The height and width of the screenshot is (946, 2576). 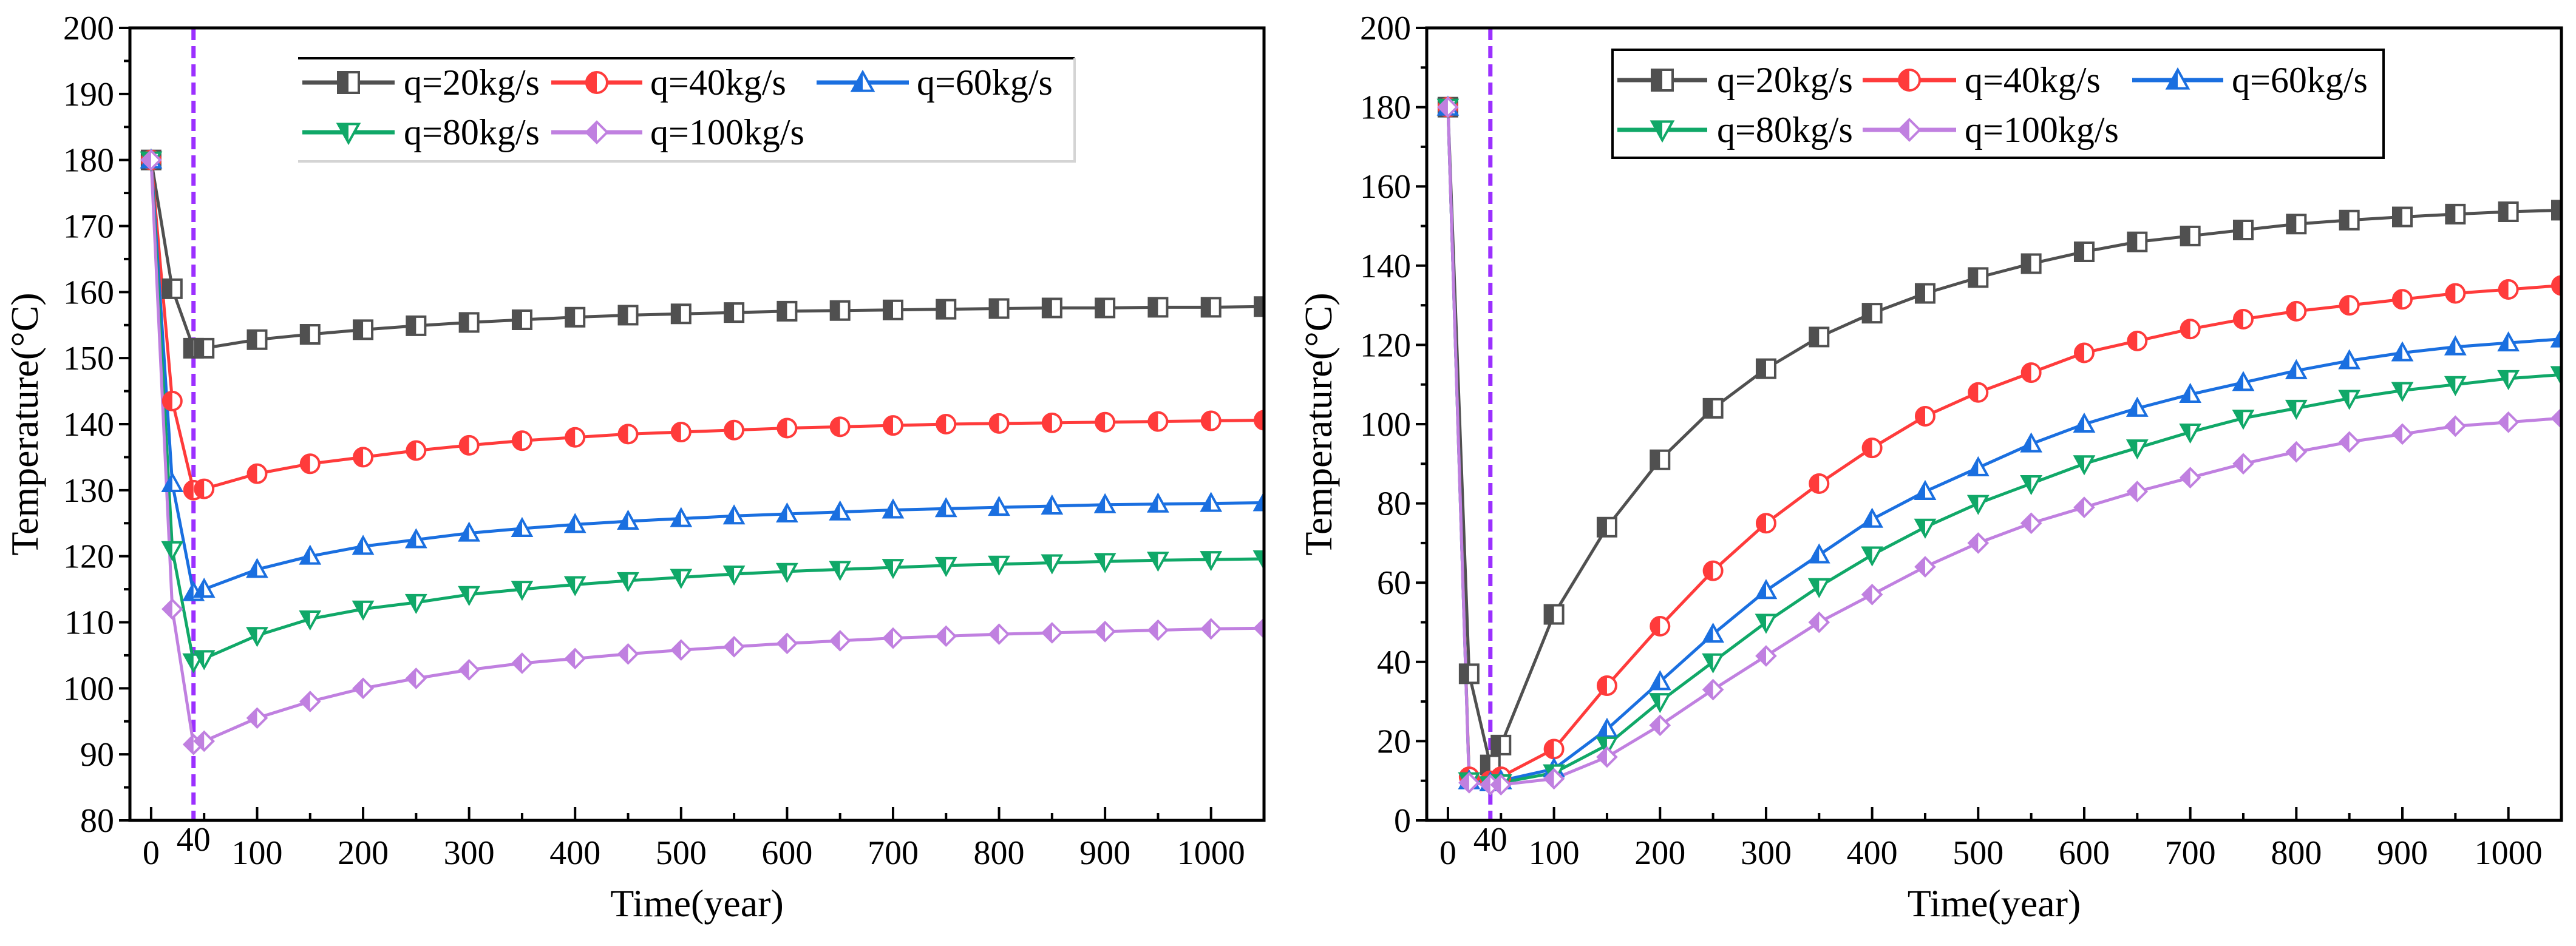 I want to click on legend-label: q=80kg/s, so click(x=1785, y=130).